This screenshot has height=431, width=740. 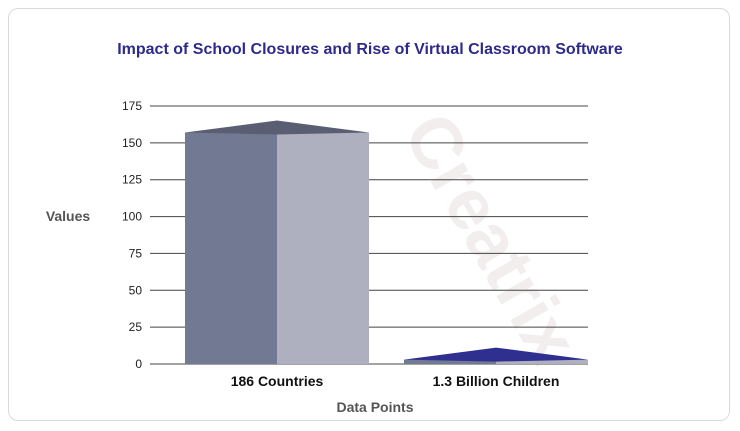 What do you see at coordinates (496, 381) in the screenshot?
I see `x-tick-label: 1.3 Billion Children` at bounding box center [496, 381].